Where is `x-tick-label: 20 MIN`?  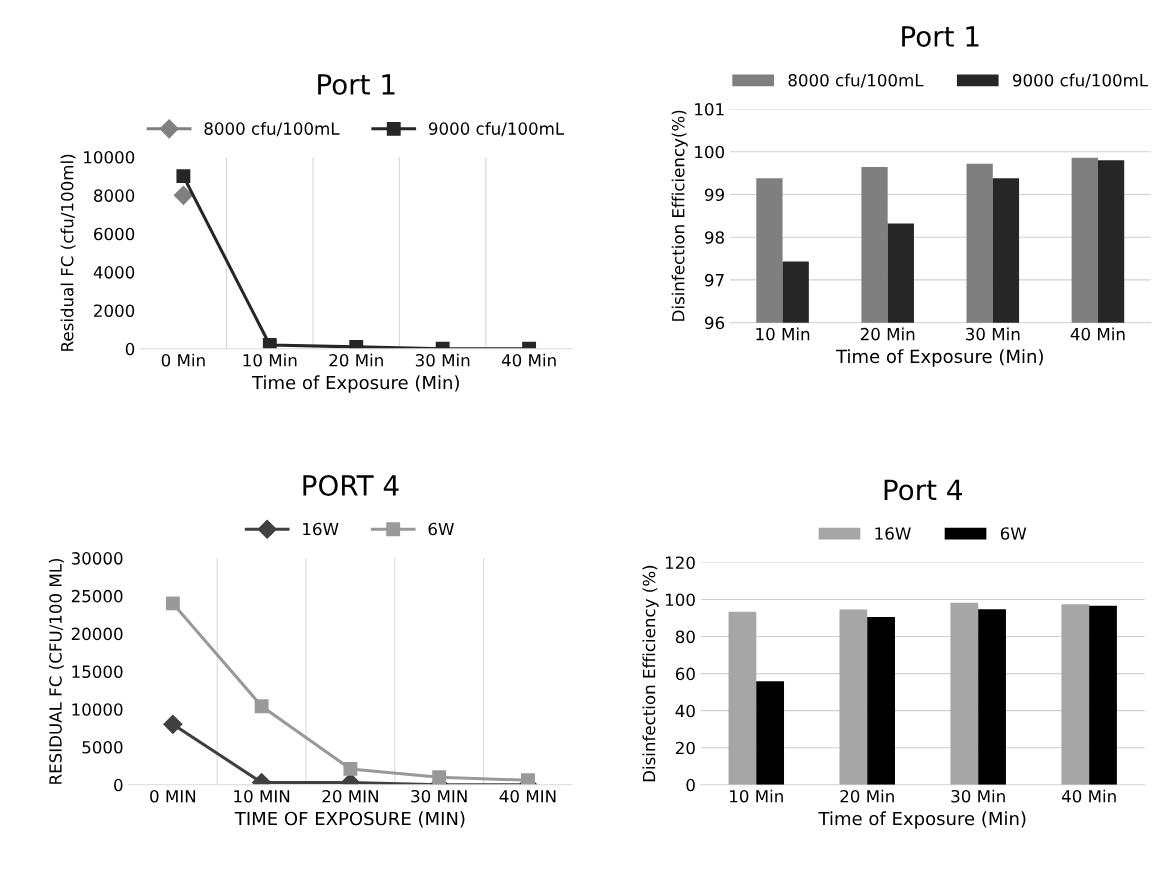 x-tick-label: 20 MIN is located at coordinates (350, 796).